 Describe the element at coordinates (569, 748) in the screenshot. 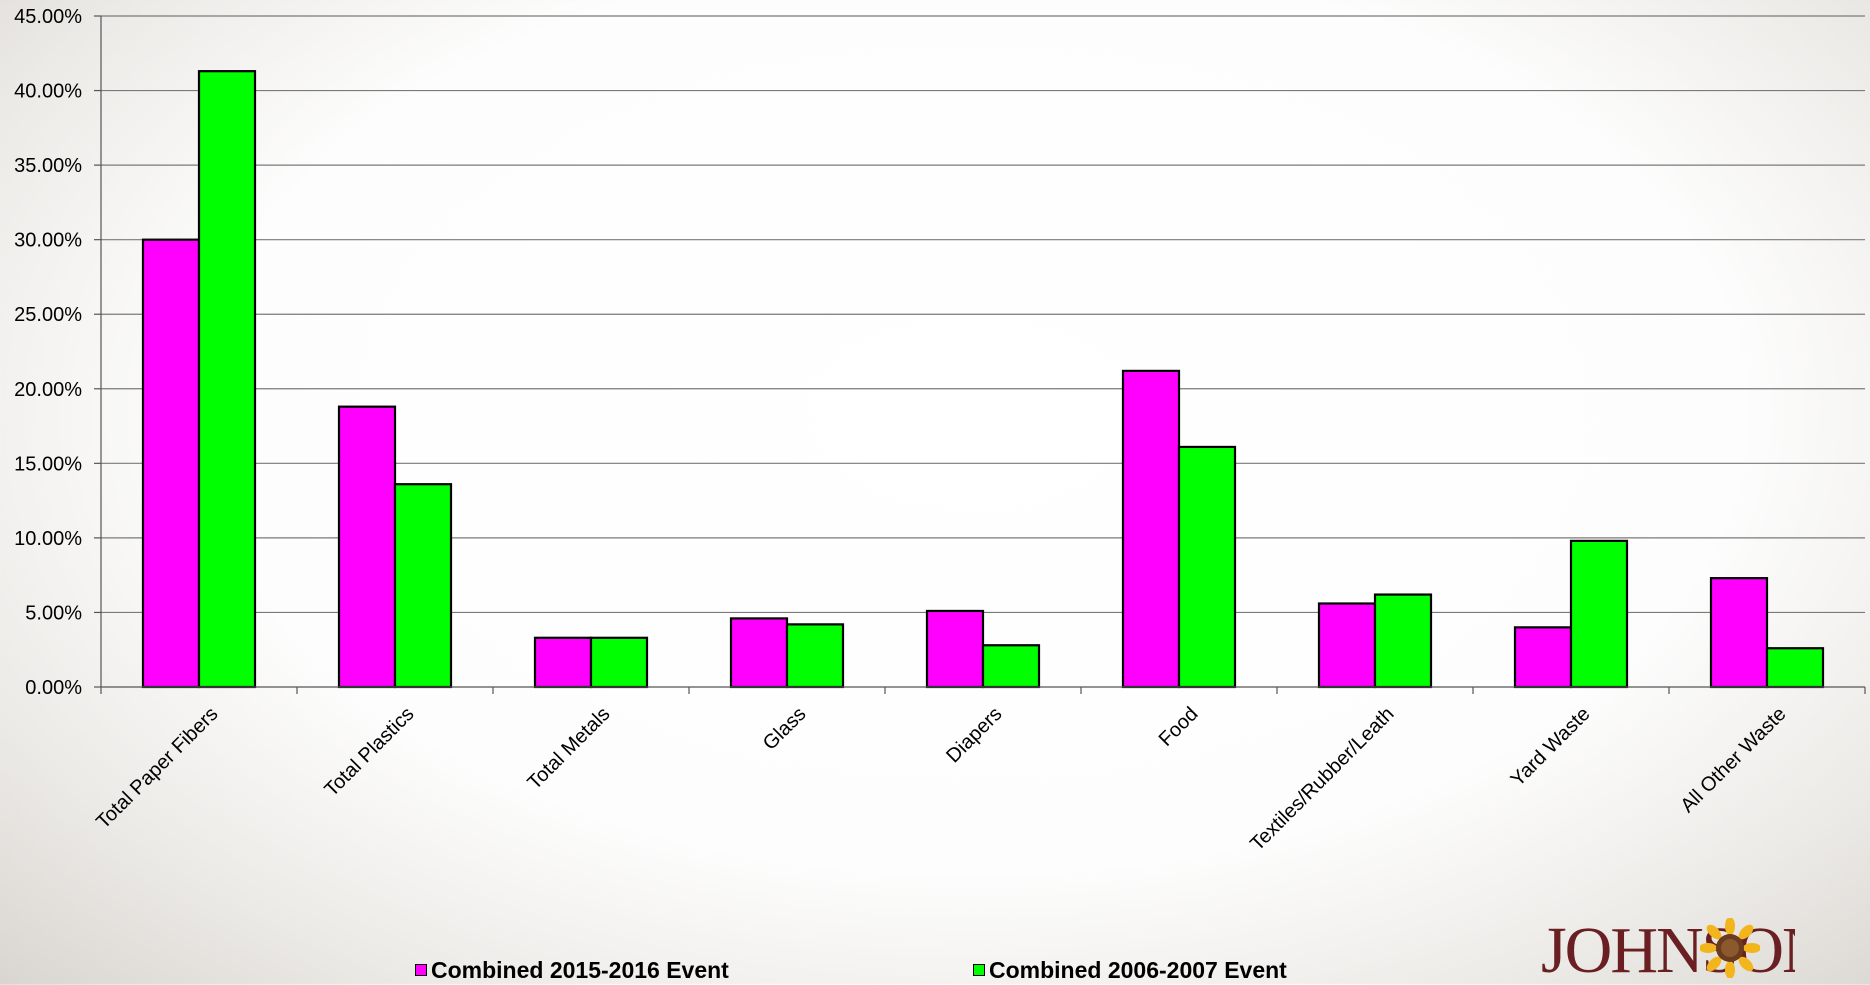

I see `x-category-label: Total Metals` at that location.